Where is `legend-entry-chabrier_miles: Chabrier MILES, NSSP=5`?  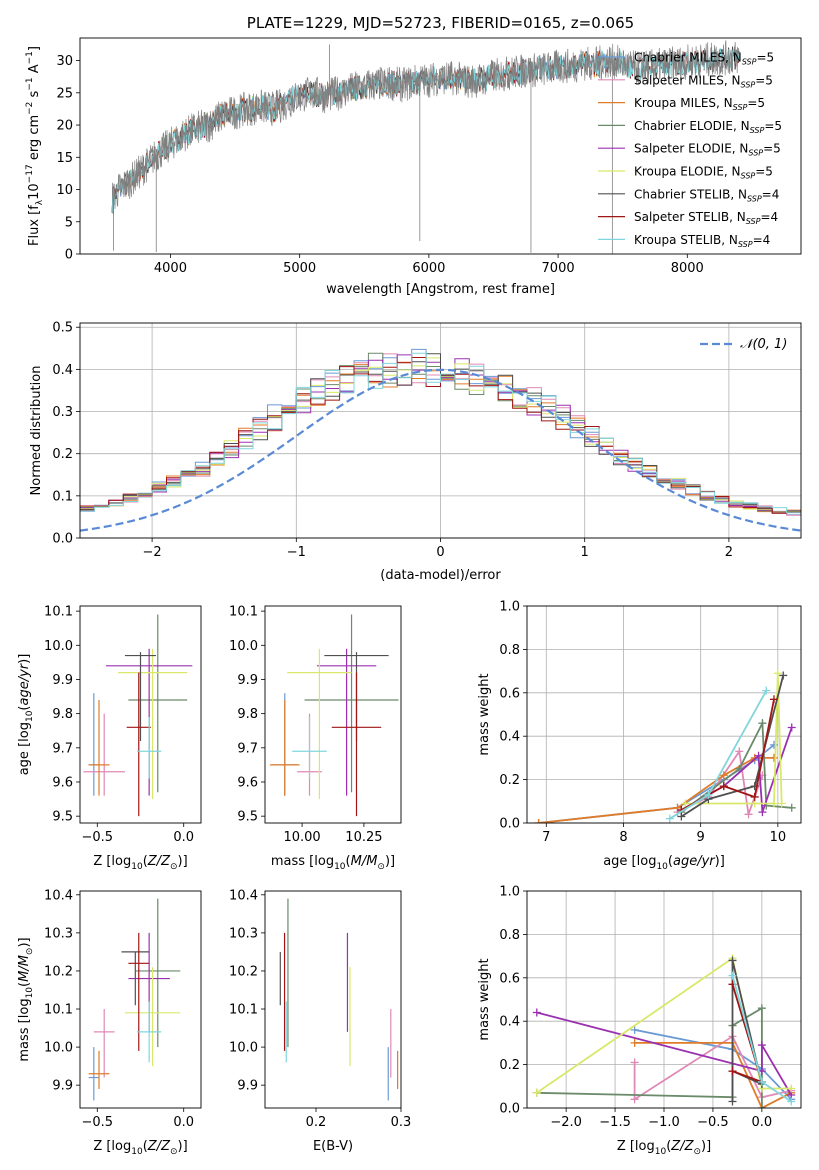
legend-entry-chabrier_miles: Chabrier MILES, NSSP=5 is located at coordinates (704, 59).